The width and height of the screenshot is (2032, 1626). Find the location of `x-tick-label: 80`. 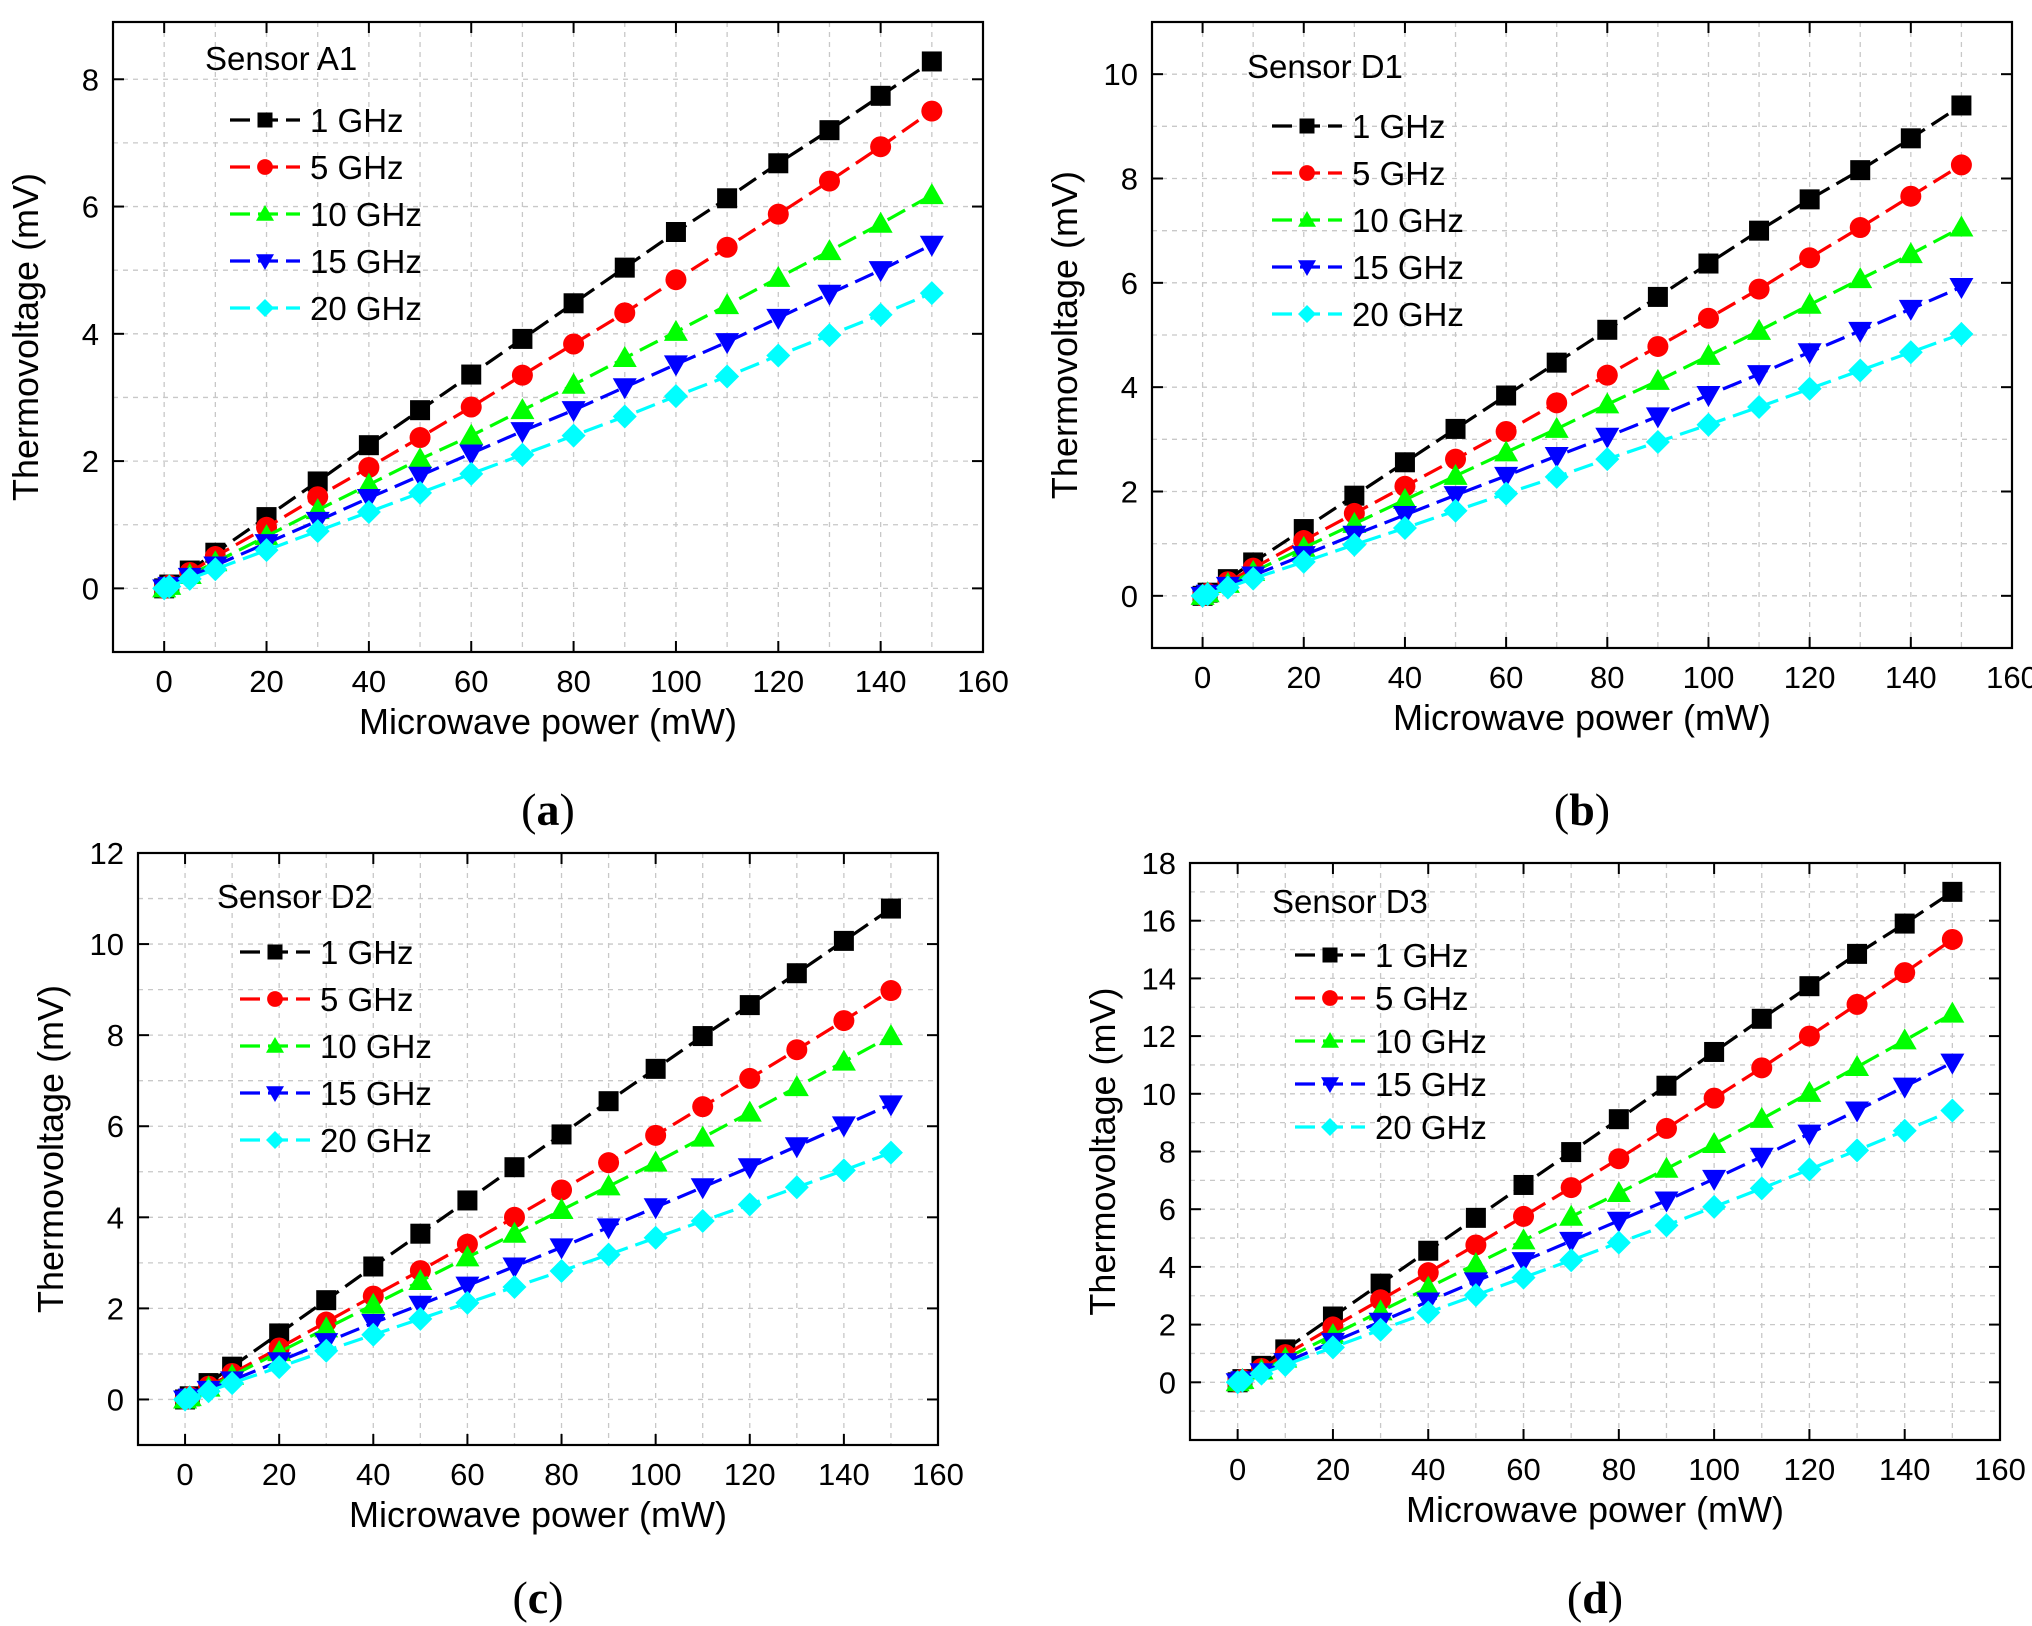

x-tick-label: 80 is located at coordinates (573, 681).